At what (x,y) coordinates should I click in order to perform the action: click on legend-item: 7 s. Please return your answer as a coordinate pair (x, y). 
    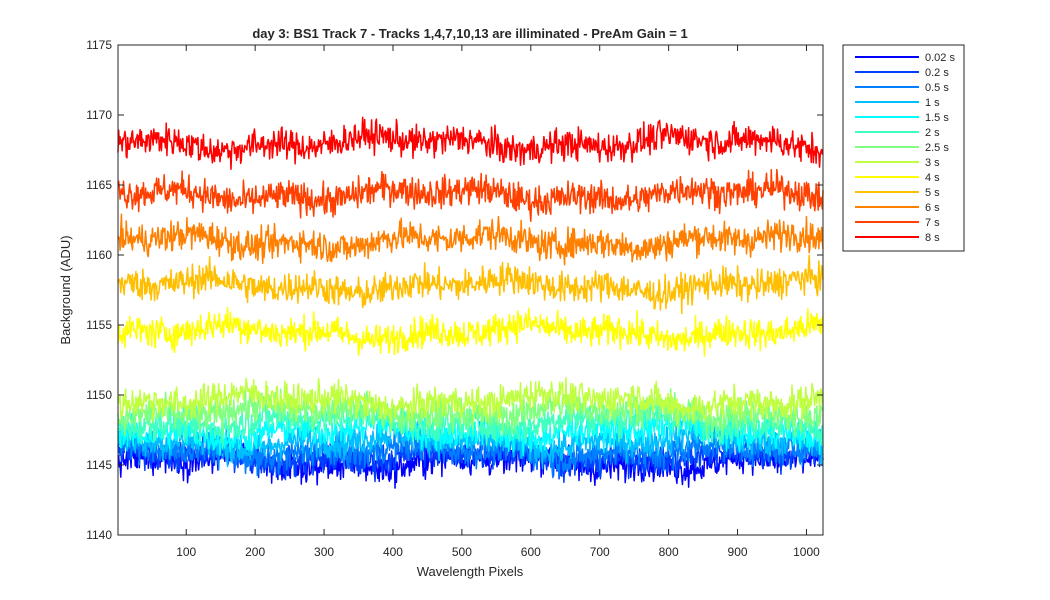
    Looking at the image, I should click on (897, 223).